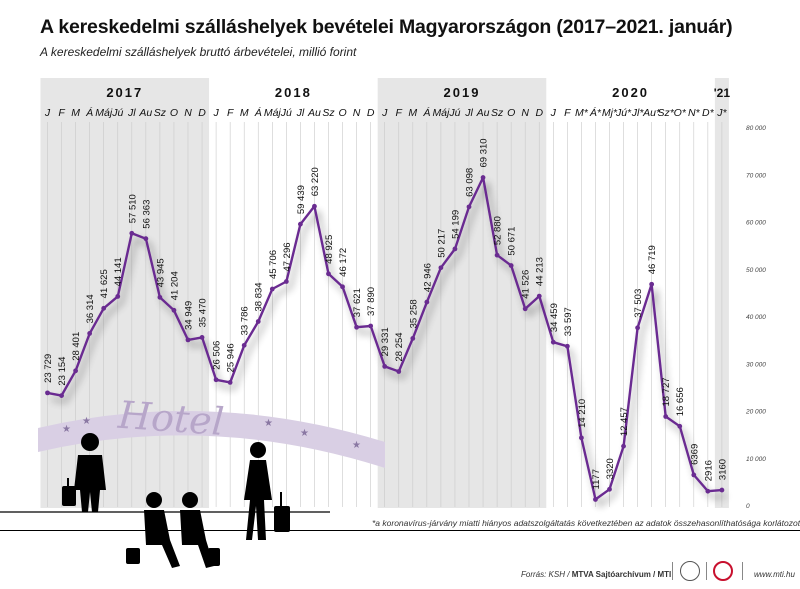 The height and width of the screenshot is (589, 800). Describe the element at coordinates (132, 208) in the screenshot. I see `value-label: 57 510` at that location.